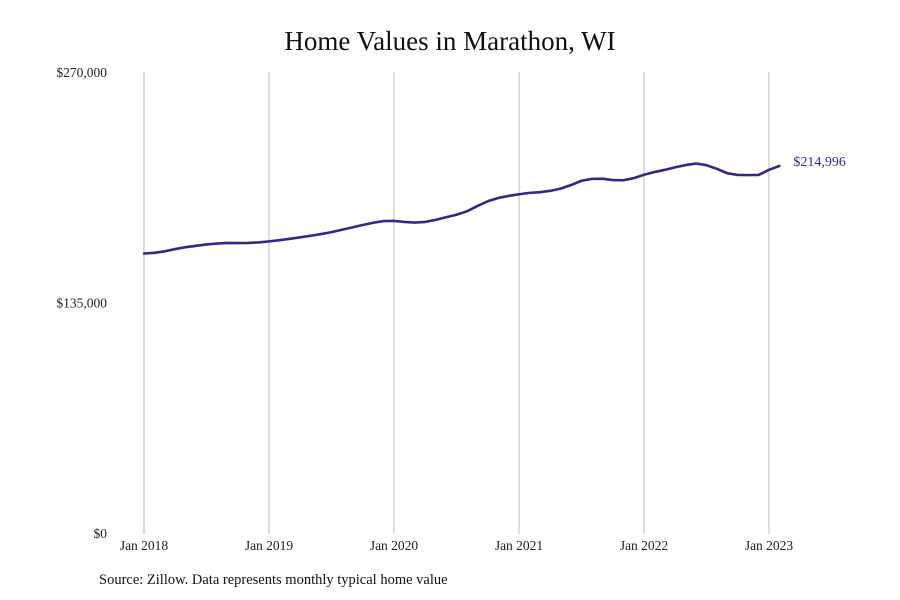  What do you see at coordinates (269, 545) in the screenshot?
I see `x-tick-label: Jan 2019` at bounding box center [269, 545].